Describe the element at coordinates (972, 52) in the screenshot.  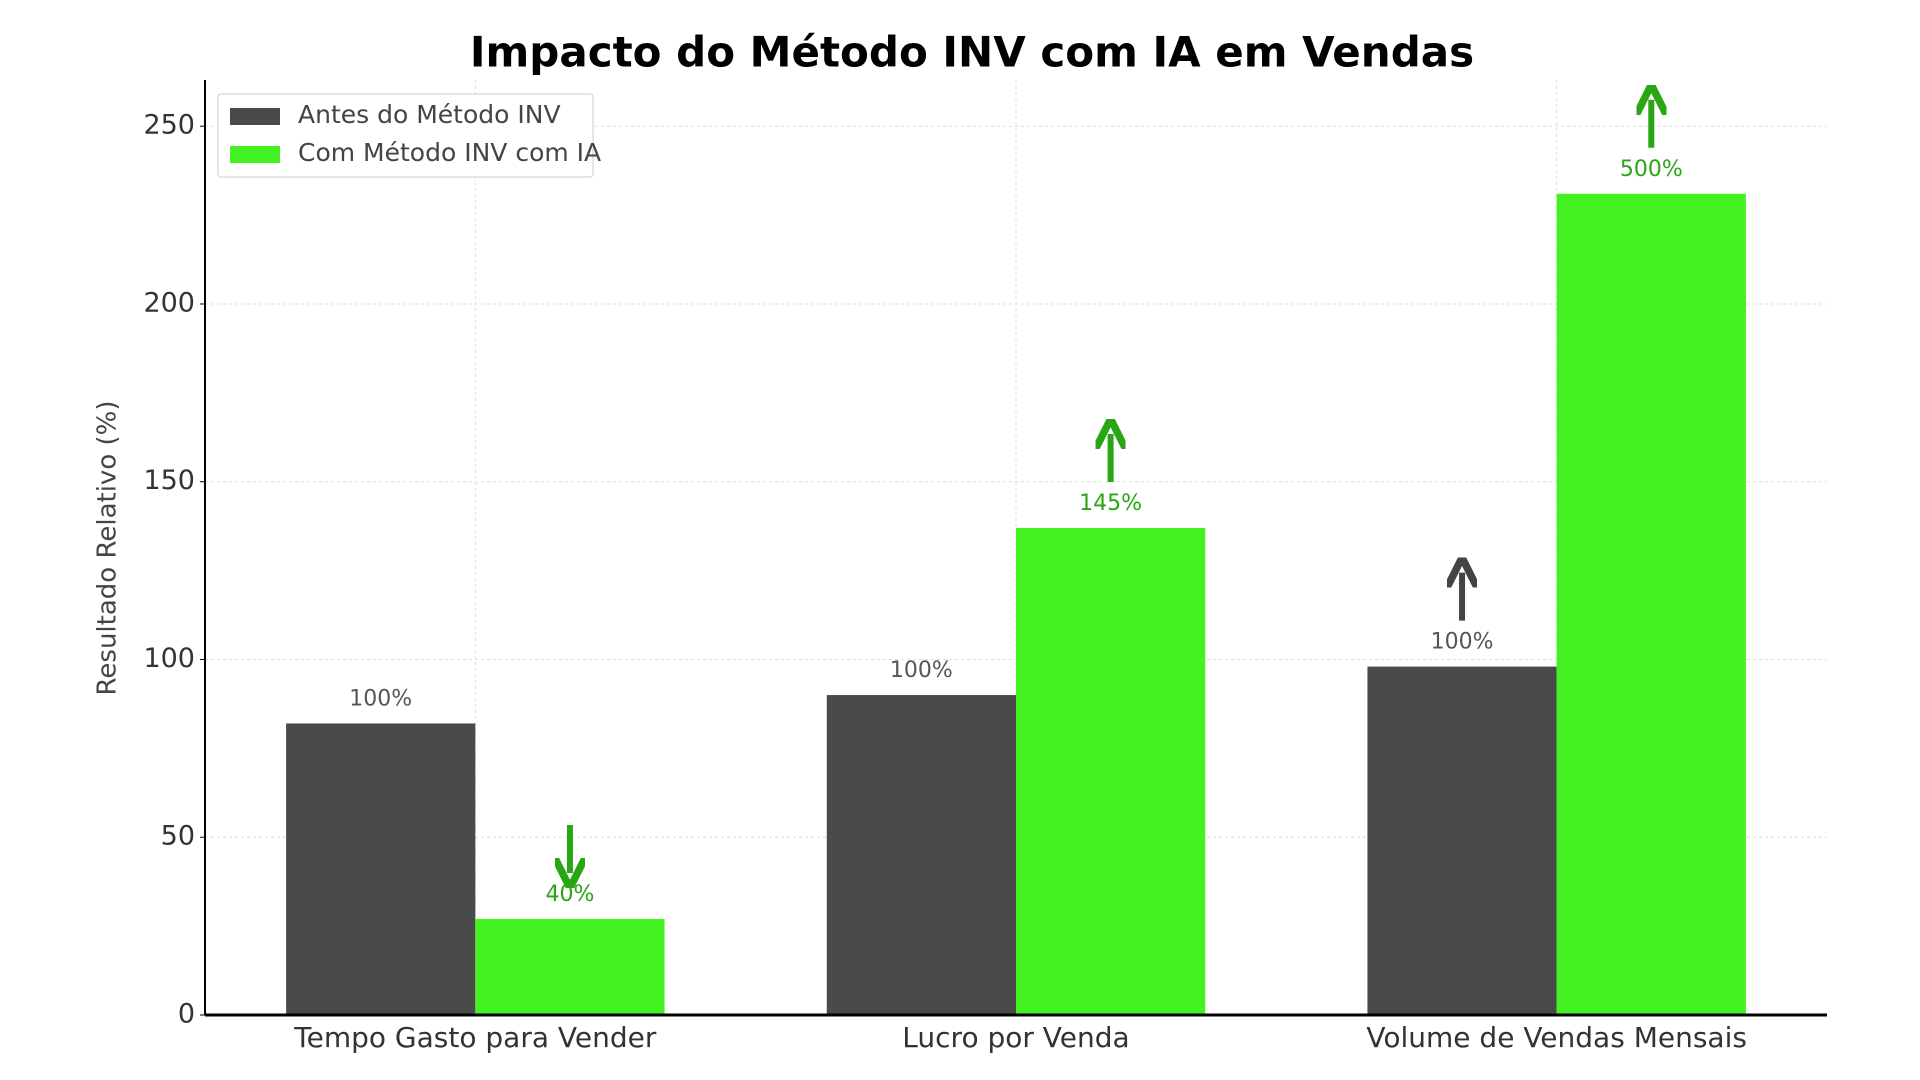
I see `chart-title: Impacto do Método INV com IA em Vendas` at that location.